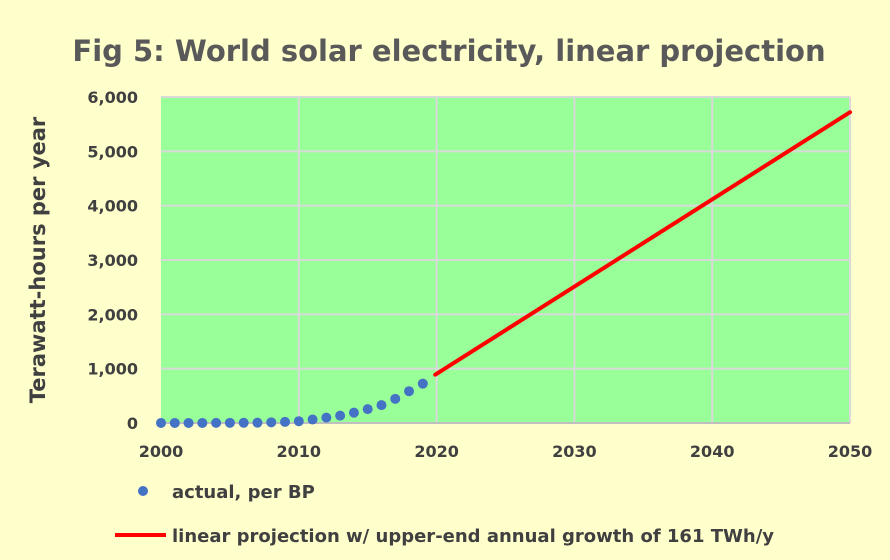 This screenshot has height=560, width=890. I want to click on y-axis: 0 1,000 2,000 3,000 4,000 5,000 6,000, so click(112, 260).